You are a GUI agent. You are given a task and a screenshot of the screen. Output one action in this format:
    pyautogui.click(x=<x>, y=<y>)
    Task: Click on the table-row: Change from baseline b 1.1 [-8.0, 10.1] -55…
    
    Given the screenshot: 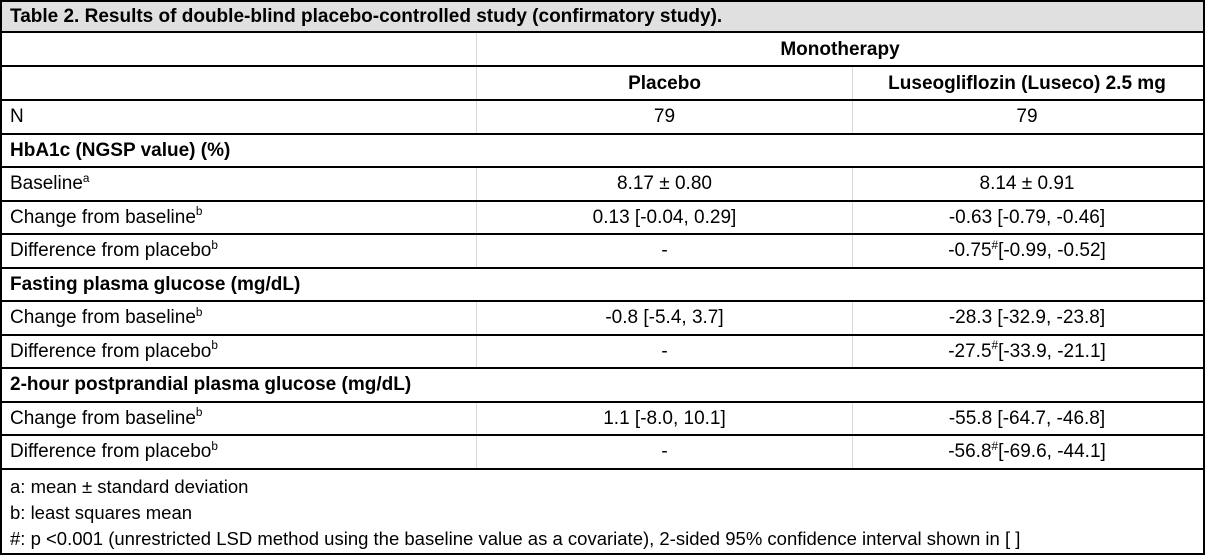 What is the action you would take?
    pyautogui.click(x=602, y=419)
    